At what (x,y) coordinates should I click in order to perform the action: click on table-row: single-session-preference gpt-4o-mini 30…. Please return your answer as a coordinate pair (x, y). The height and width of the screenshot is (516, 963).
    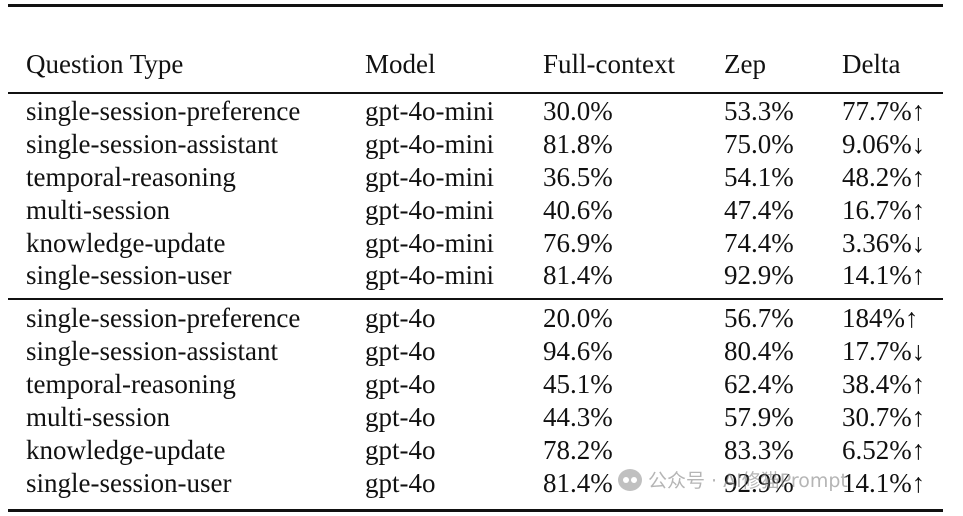
    Looking at the image, I should click on (489, 111).